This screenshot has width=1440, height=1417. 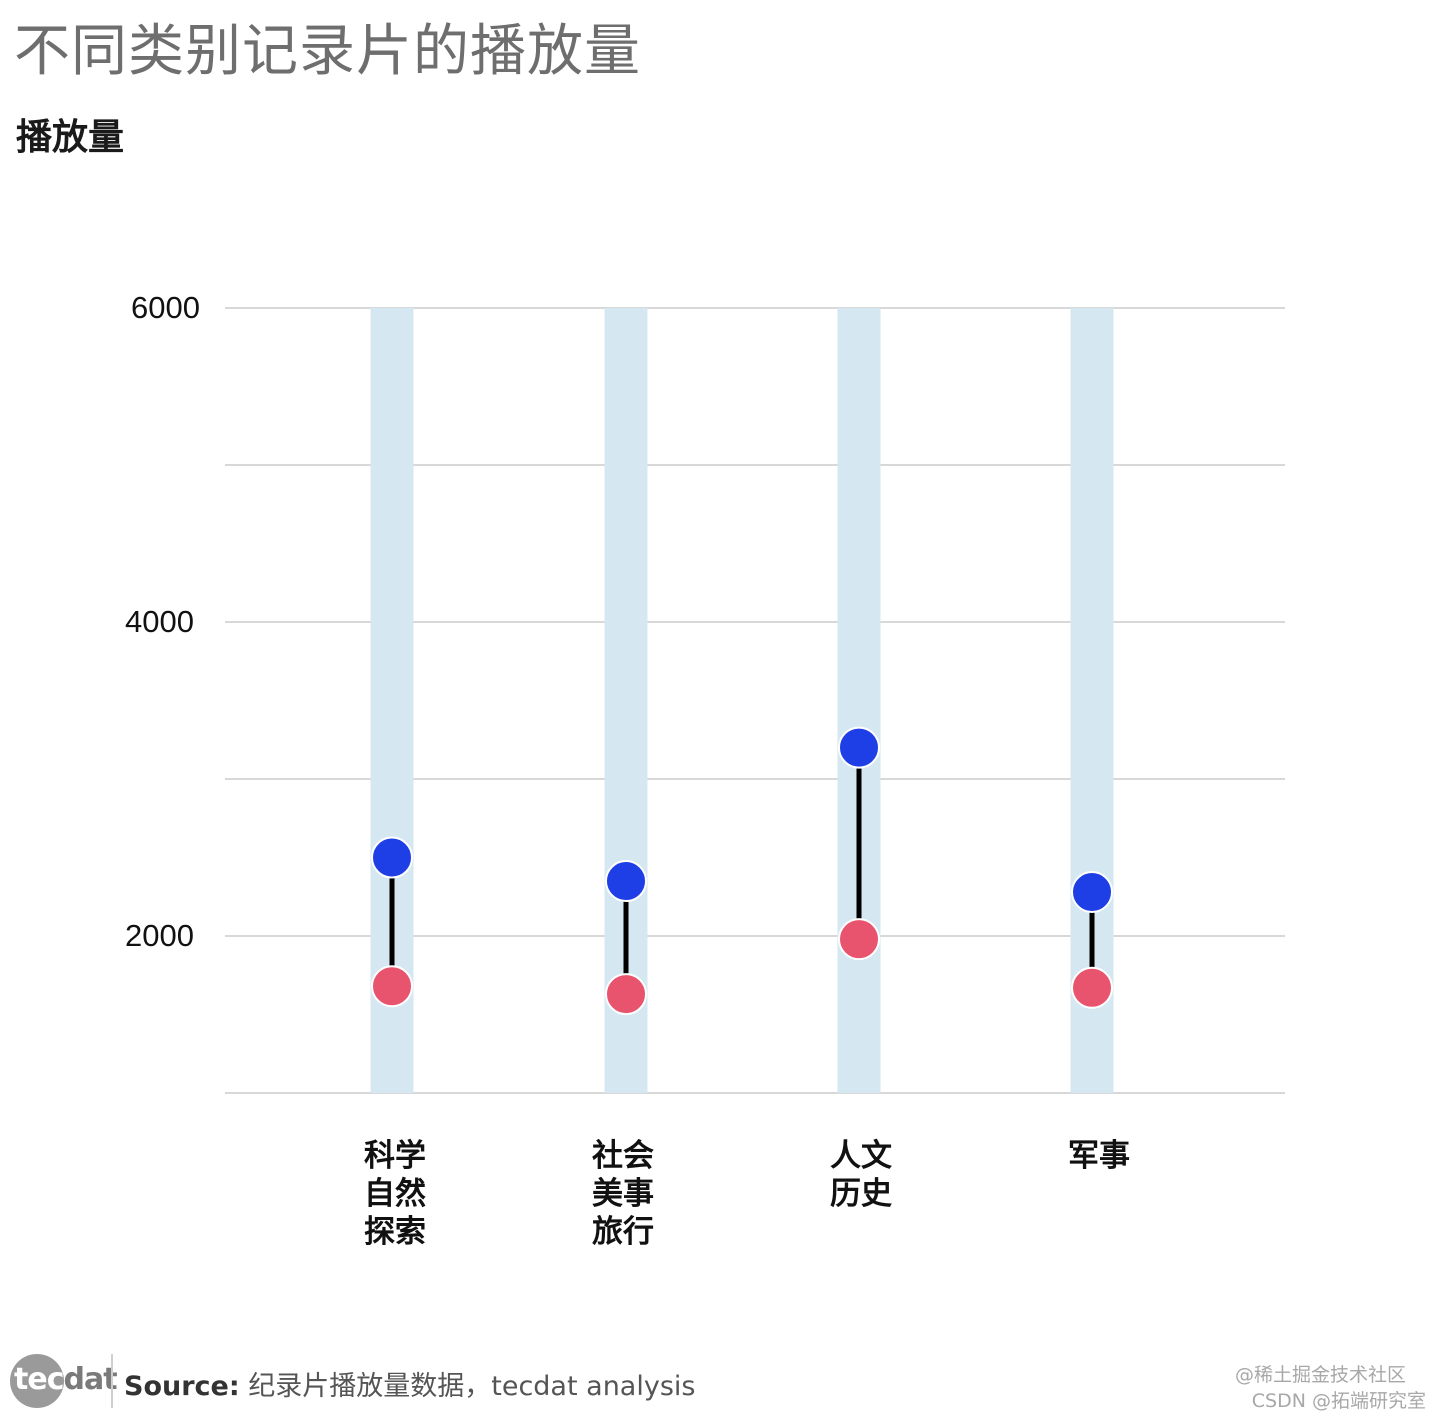 What do you see at coordinates (165, 307) in the screenshot?
I see `y-tick-label: 6000` at bounding box center [165, 307].